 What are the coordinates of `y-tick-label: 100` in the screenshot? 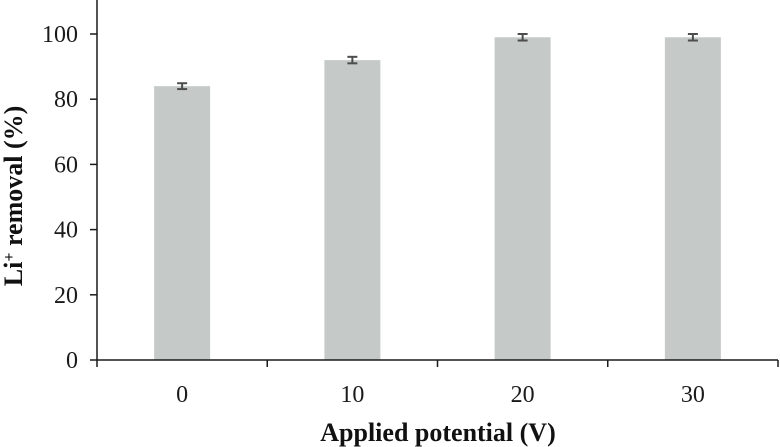 It's located at (60, 35).